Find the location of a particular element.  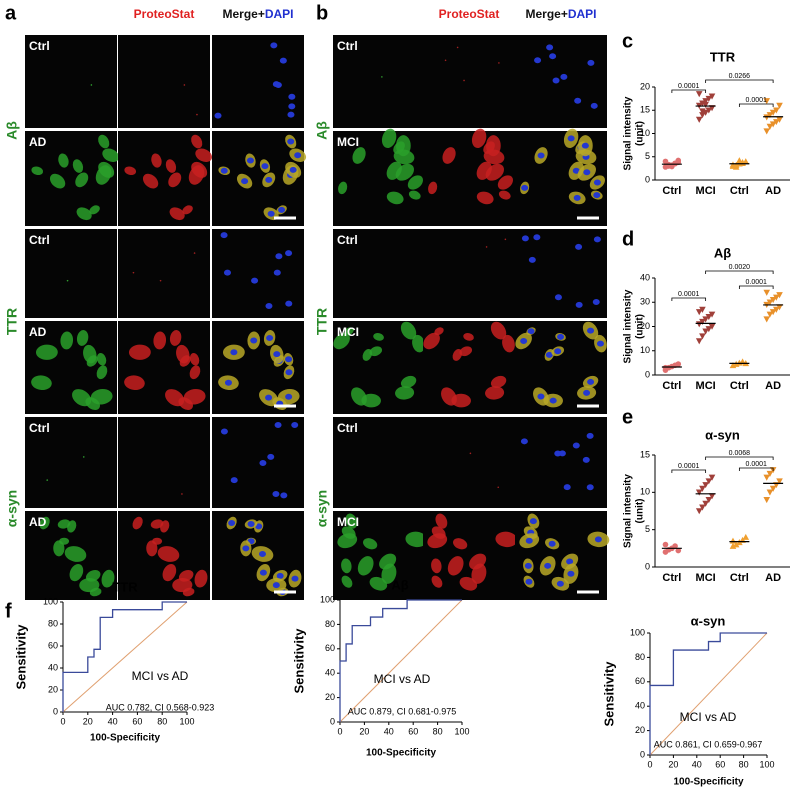

row-label: AD is located at coordinates (38, 142).